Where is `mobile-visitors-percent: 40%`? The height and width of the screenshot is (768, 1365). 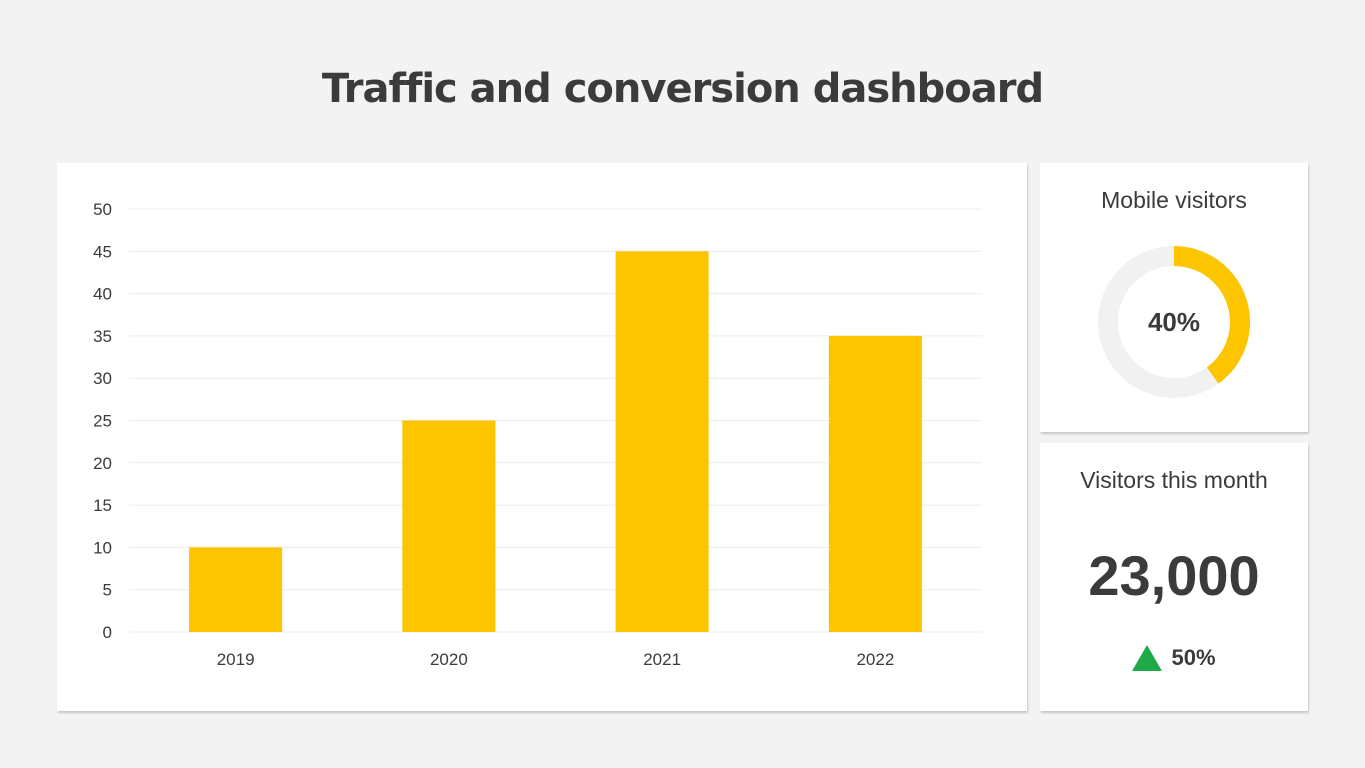 mobile-visitors-percent: 40% is located at coordinates (1174, 321).